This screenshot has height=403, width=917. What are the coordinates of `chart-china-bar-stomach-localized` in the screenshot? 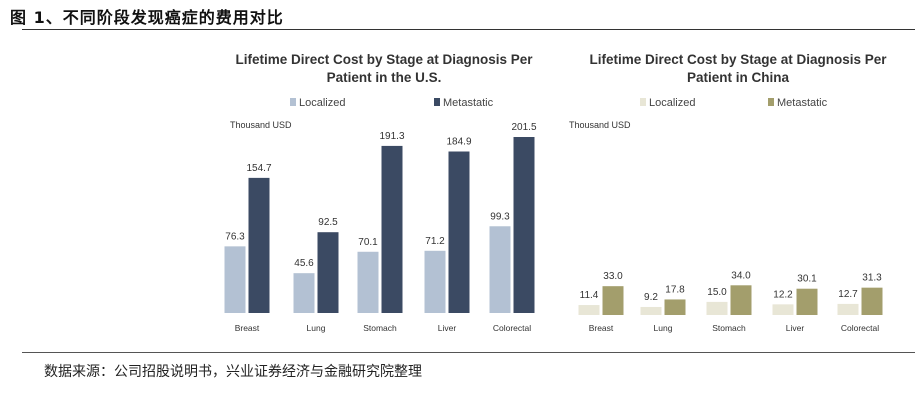 It's located at (717, 308).